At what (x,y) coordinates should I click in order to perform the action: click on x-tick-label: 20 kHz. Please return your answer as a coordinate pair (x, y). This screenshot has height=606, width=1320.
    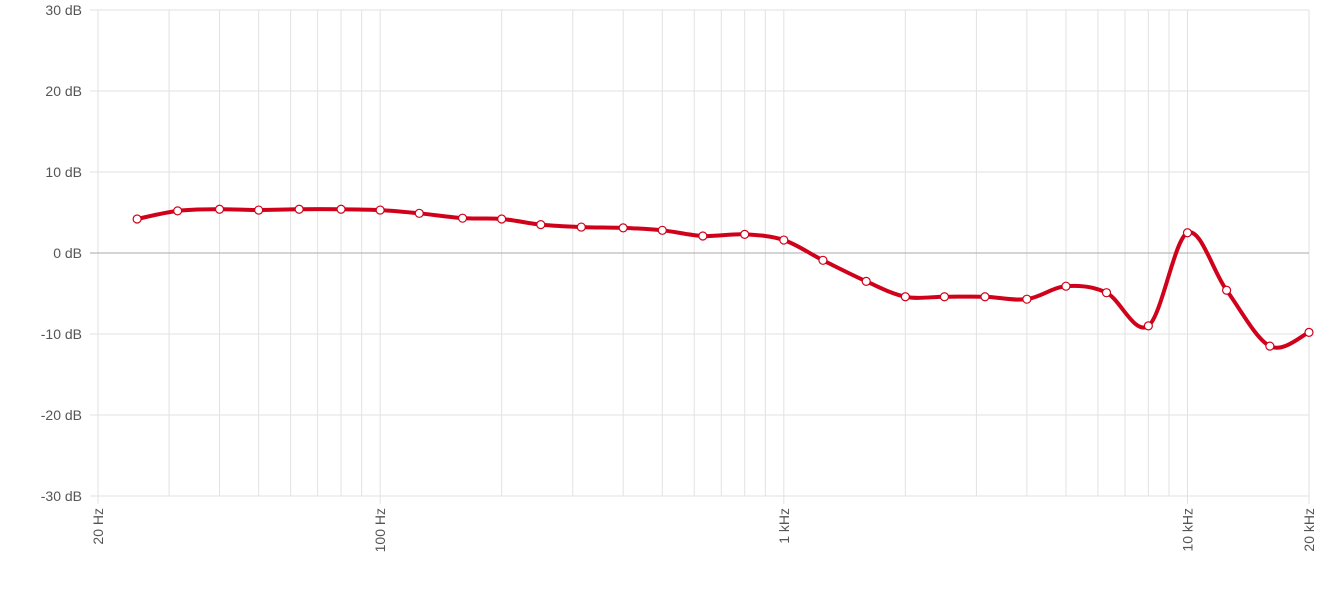
    Looking at the image, I should click on (1309, 530).